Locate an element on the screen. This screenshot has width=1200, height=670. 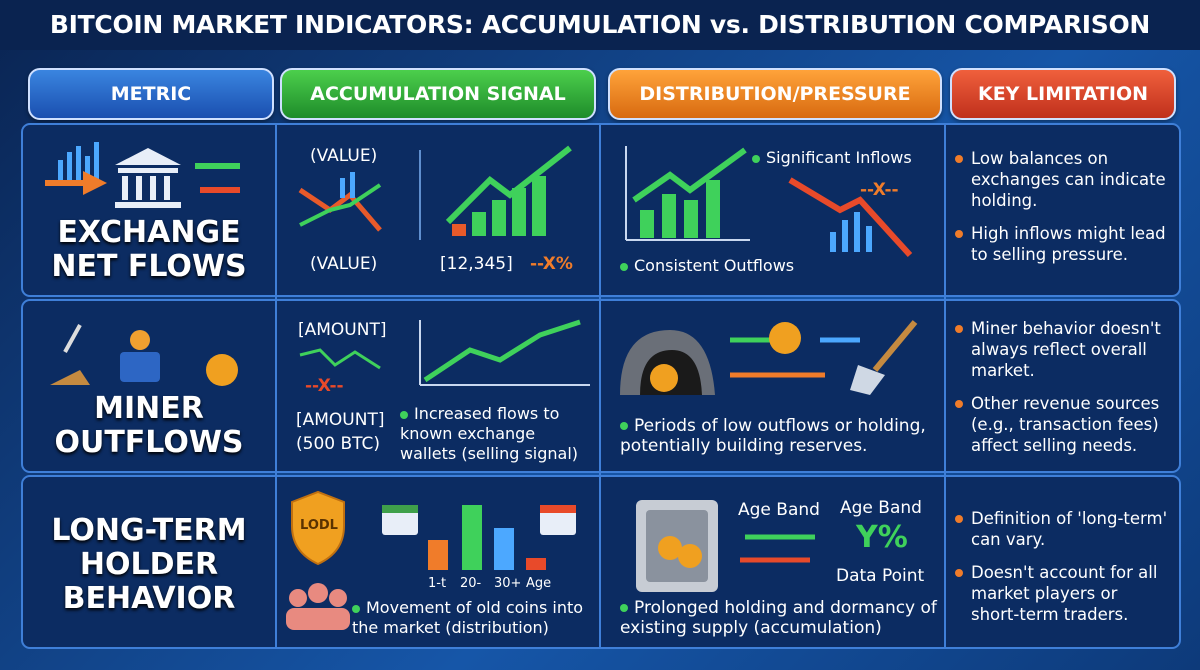
label: Age is located at coordinates (539, 583).